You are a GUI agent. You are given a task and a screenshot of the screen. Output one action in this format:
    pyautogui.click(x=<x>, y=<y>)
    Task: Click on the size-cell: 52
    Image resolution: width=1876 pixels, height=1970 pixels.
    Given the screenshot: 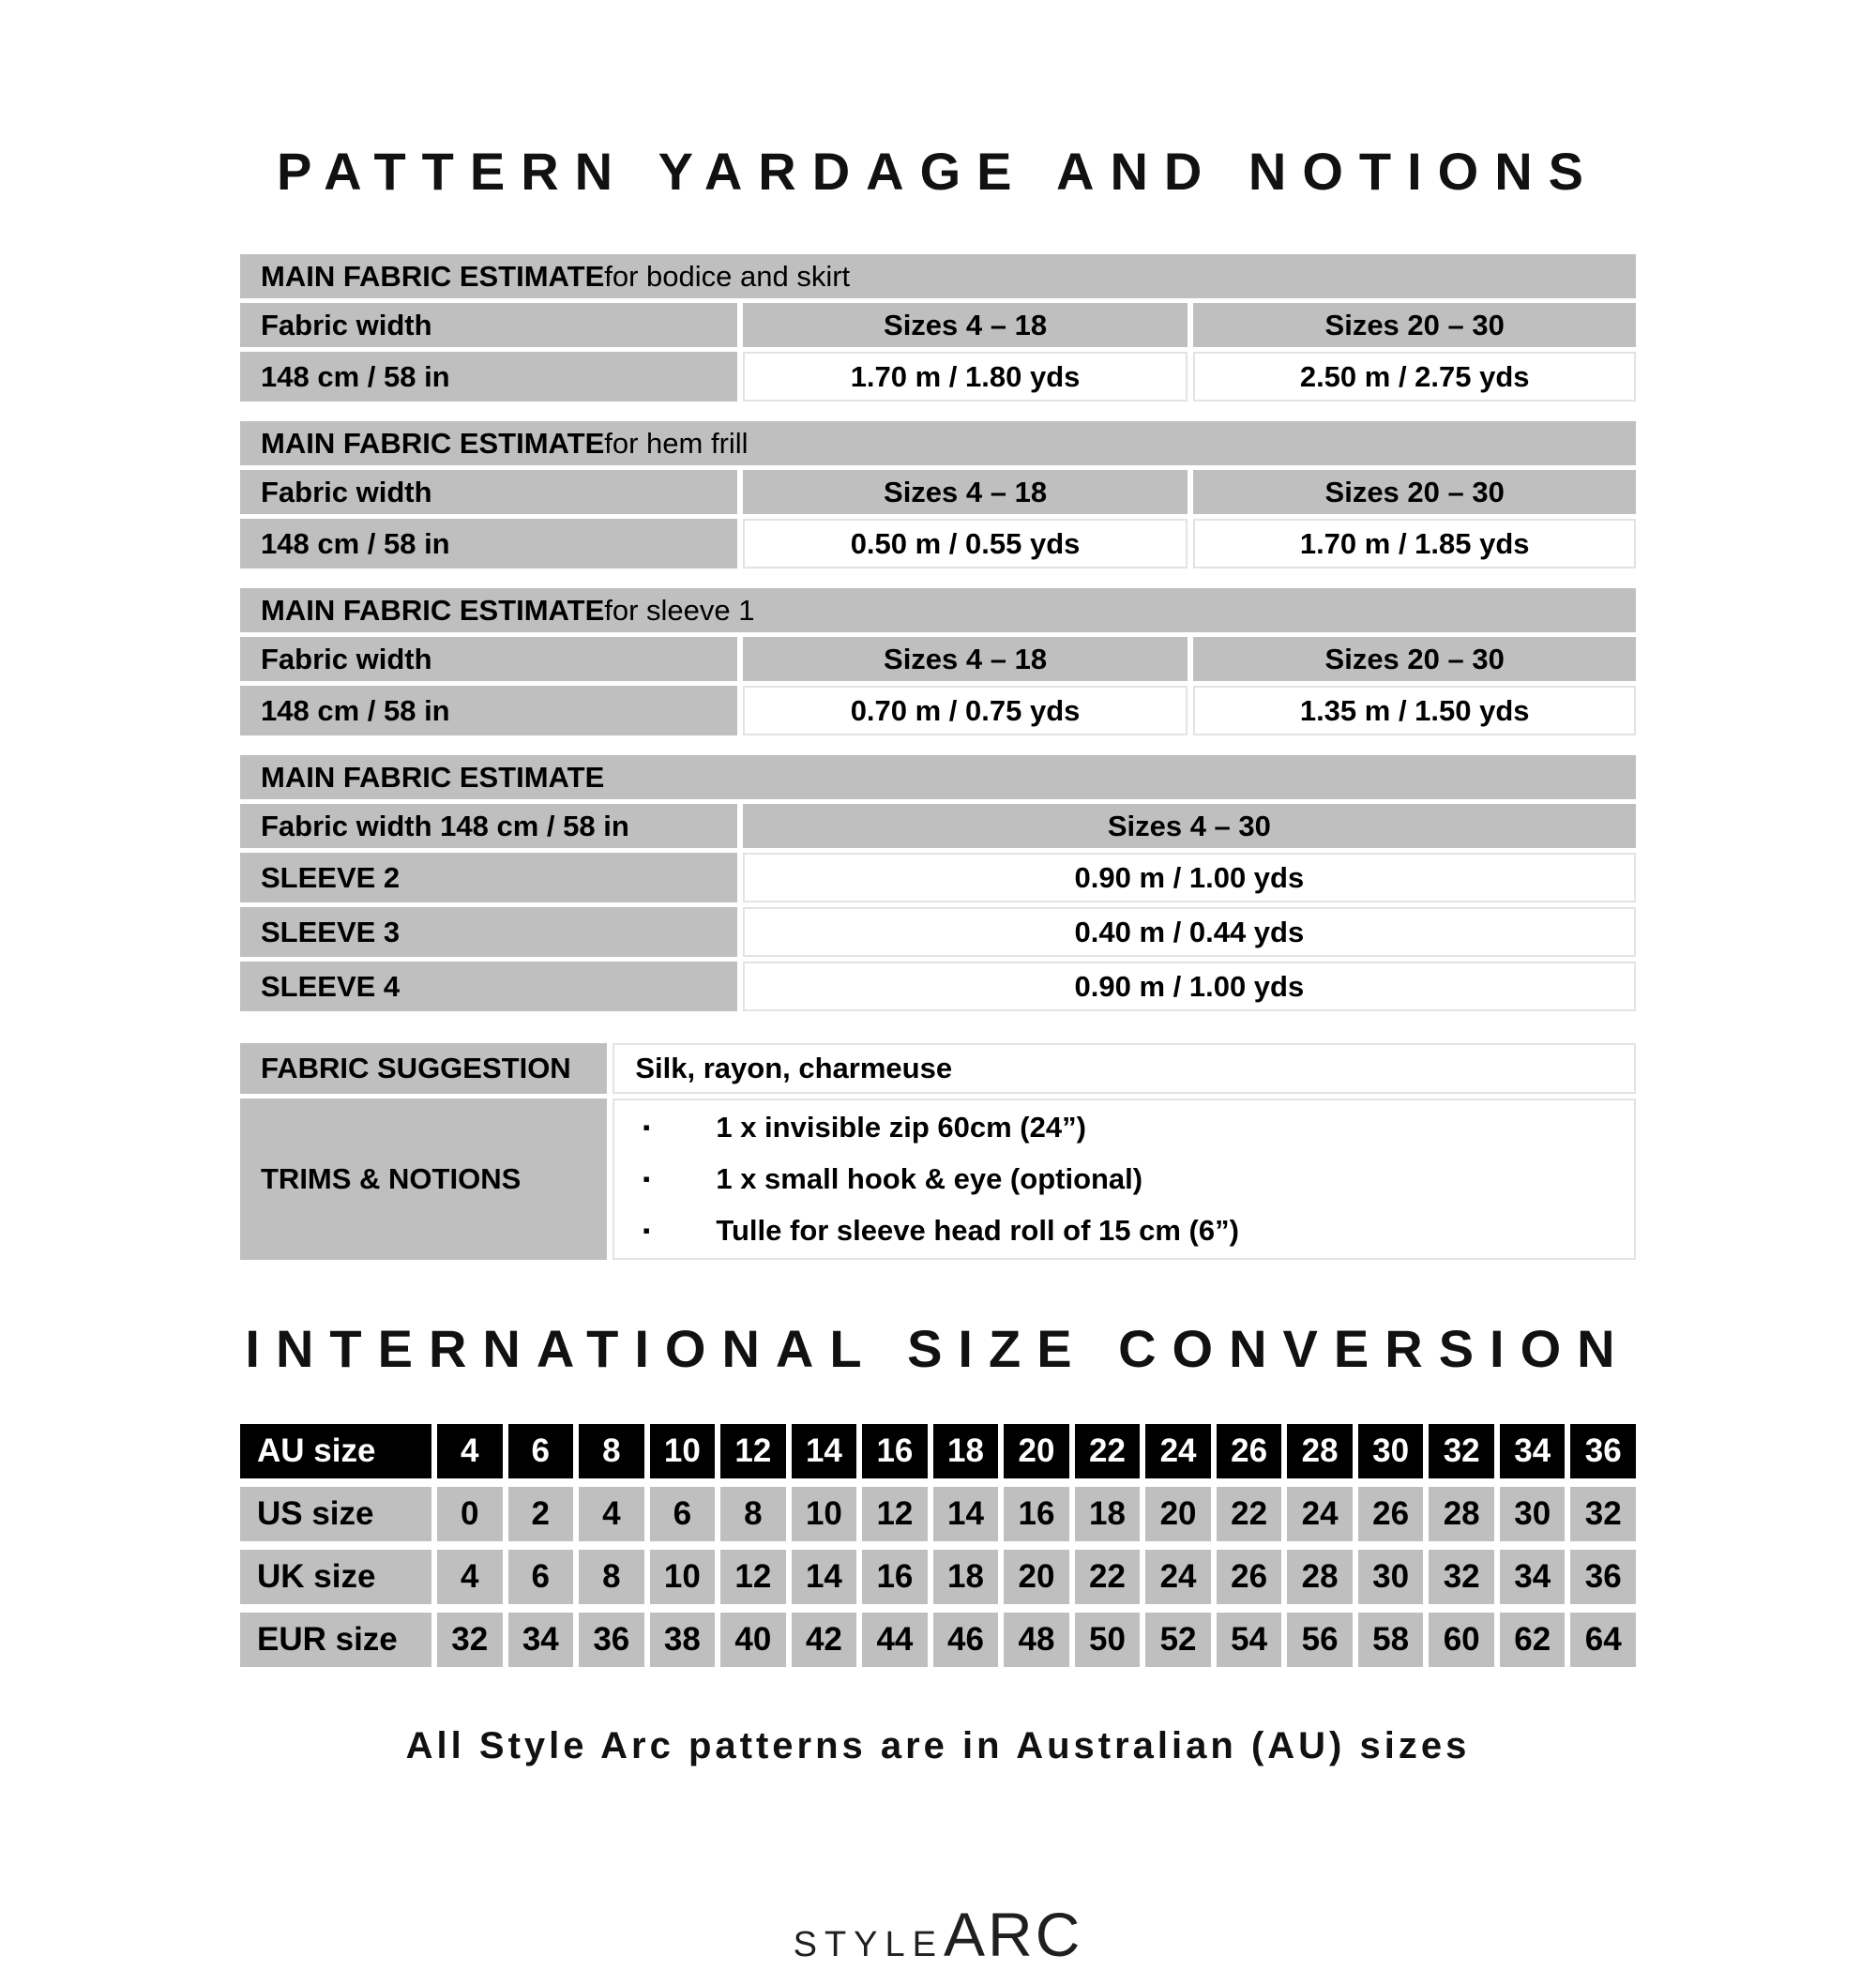 What is the action you would take?
    pyautogui.click(x=1178, y=1640)
    